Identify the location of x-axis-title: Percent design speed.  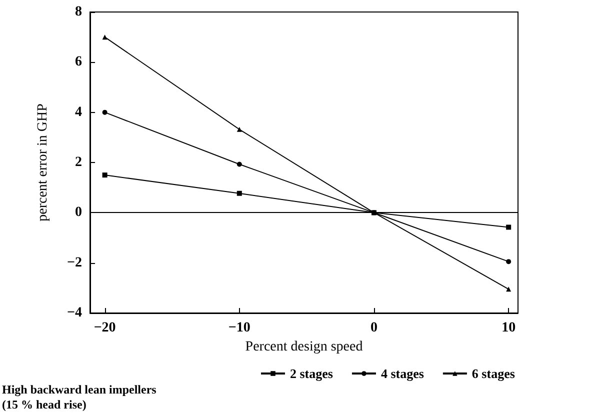
(304, 346).